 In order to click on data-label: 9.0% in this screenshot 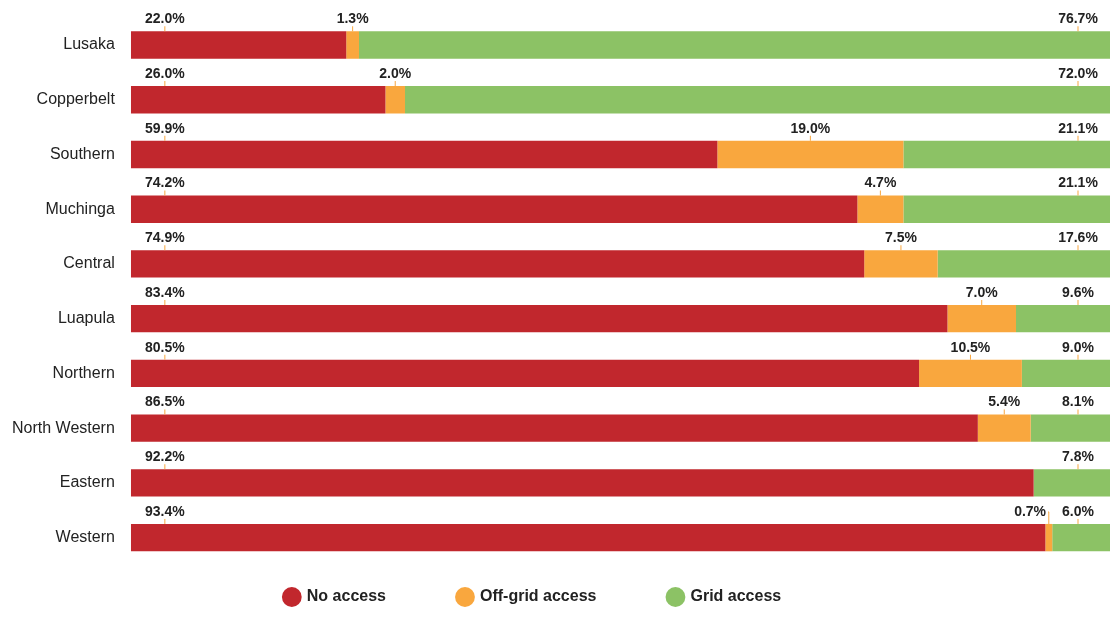, I will do `click(1078, 346)`.